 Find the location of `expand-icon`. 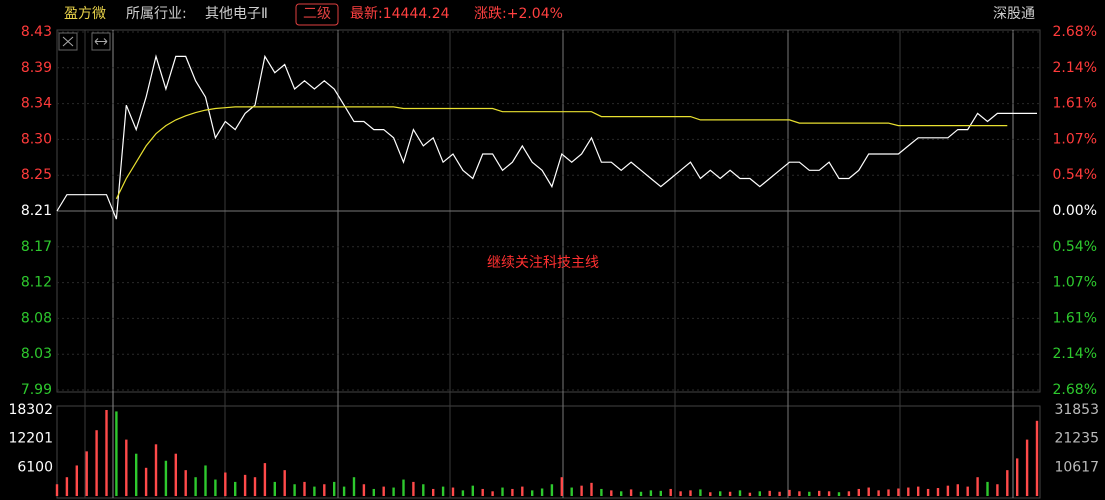

expand-icon is located at coordinates (101, 41).